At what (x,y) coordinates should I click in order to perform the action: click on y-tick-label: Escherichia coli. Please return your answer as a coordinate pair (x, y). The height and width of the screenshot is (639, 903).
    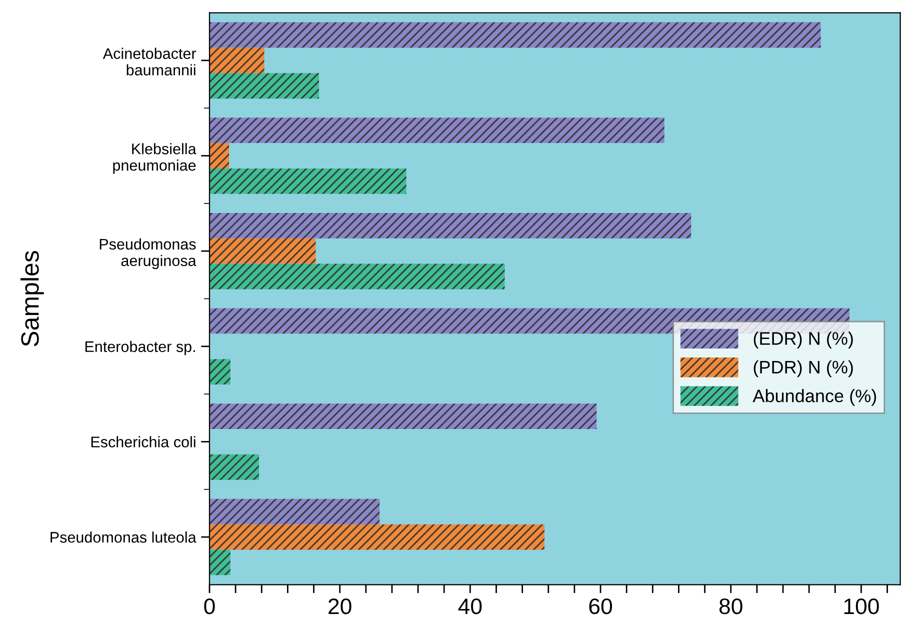
    Looking at the image, I should click on (143, 442).